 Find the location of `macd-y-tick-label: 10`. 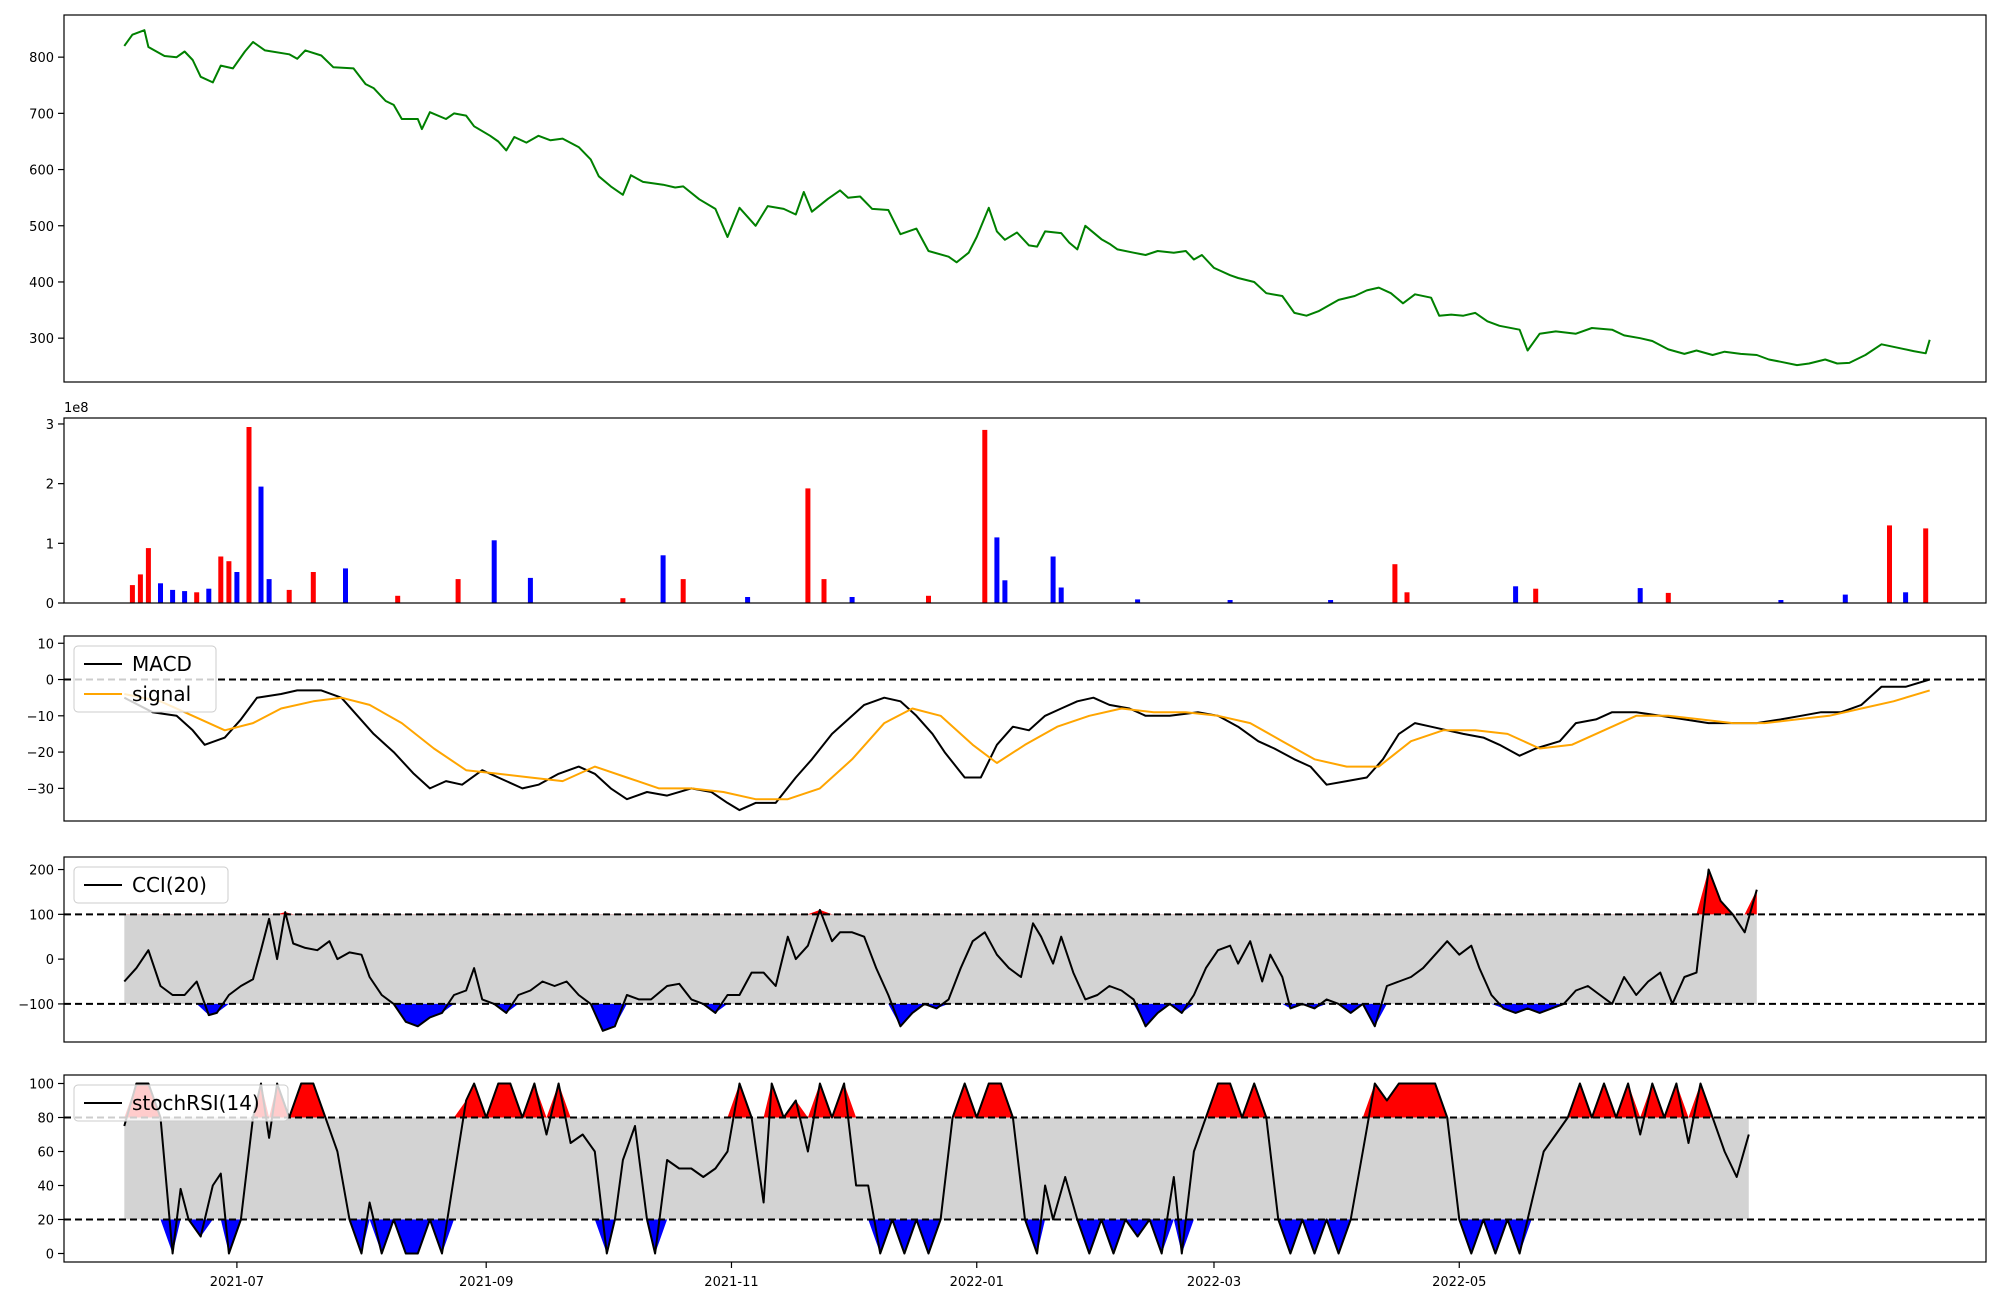

macd-y-tick-label: 10 is located at coordinates (45, 644).